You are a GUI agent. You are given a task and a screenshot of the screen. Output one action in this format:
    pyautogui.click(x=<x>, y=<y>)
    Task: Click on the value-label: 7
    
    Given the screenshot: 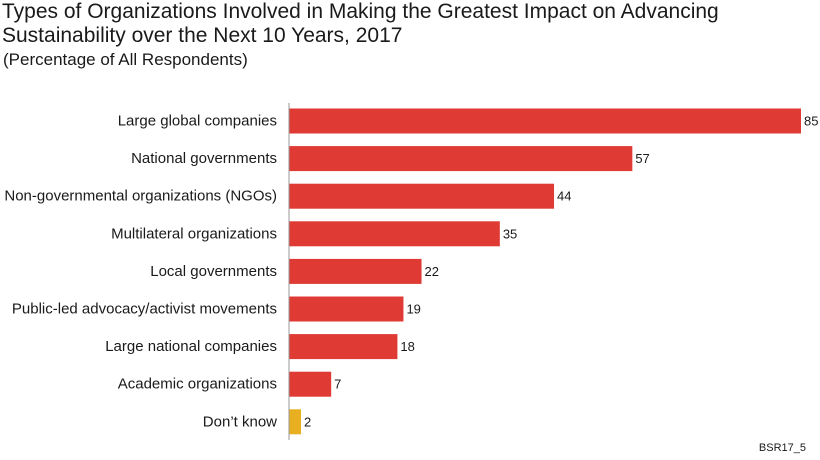 What is the action you would take?
    pyautogui.click(x=337, y=384)
    